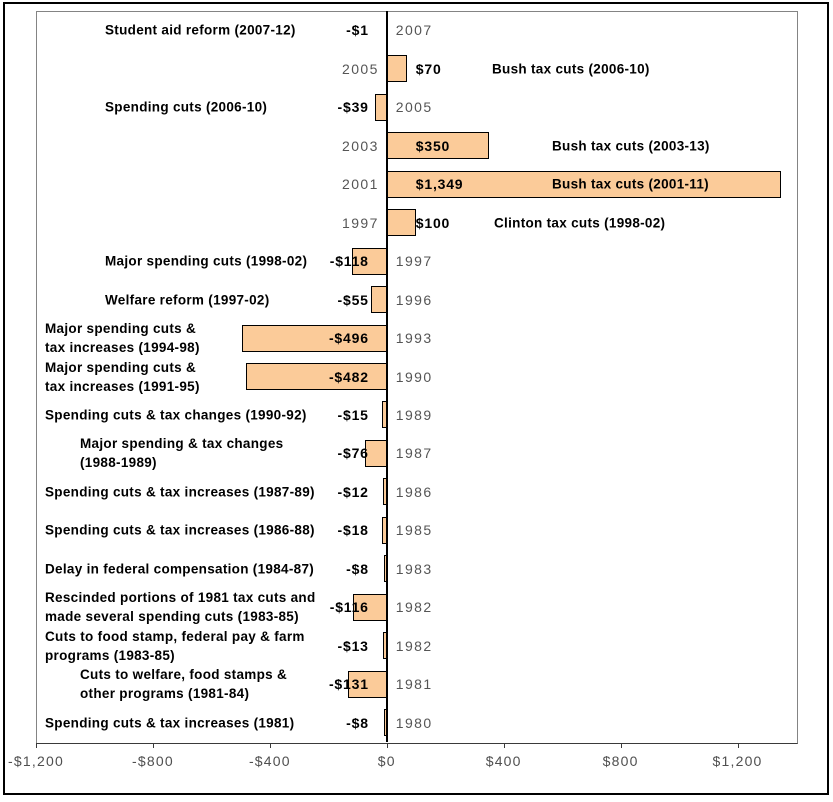 Image resolution: width=833 pixels, height=802 pixels. I want to click on bar-description-line: Student aid reform (2007-12), so click(200, 30).